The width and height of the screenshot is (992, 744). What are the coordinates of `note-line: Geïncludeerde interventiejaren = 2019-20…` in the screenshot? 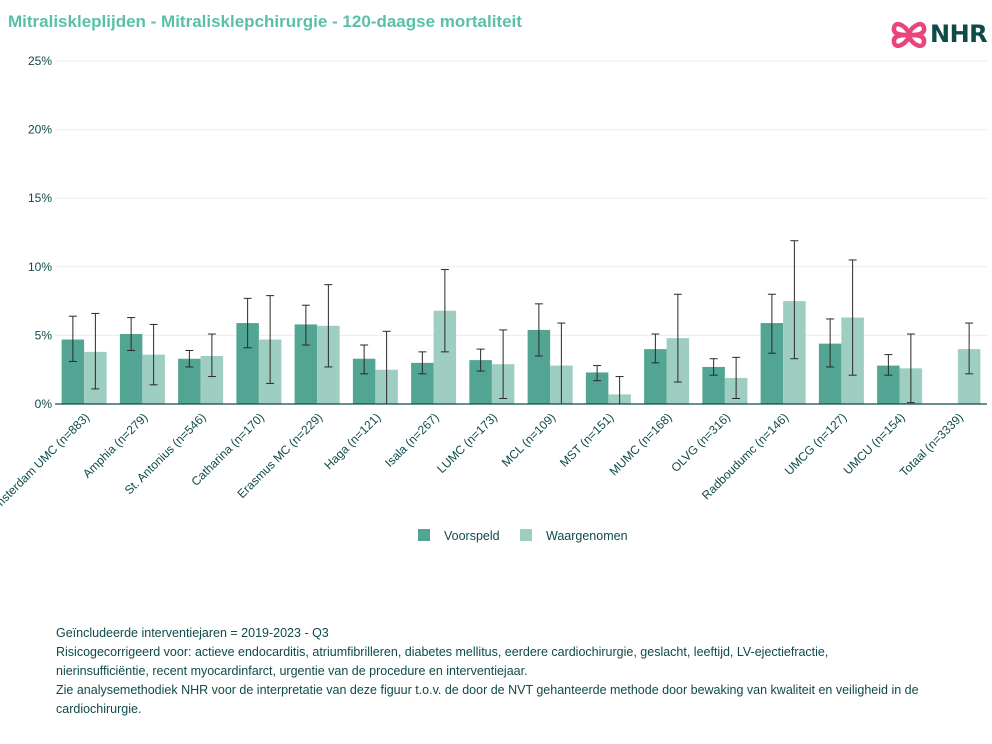 It's located at (192, 633).